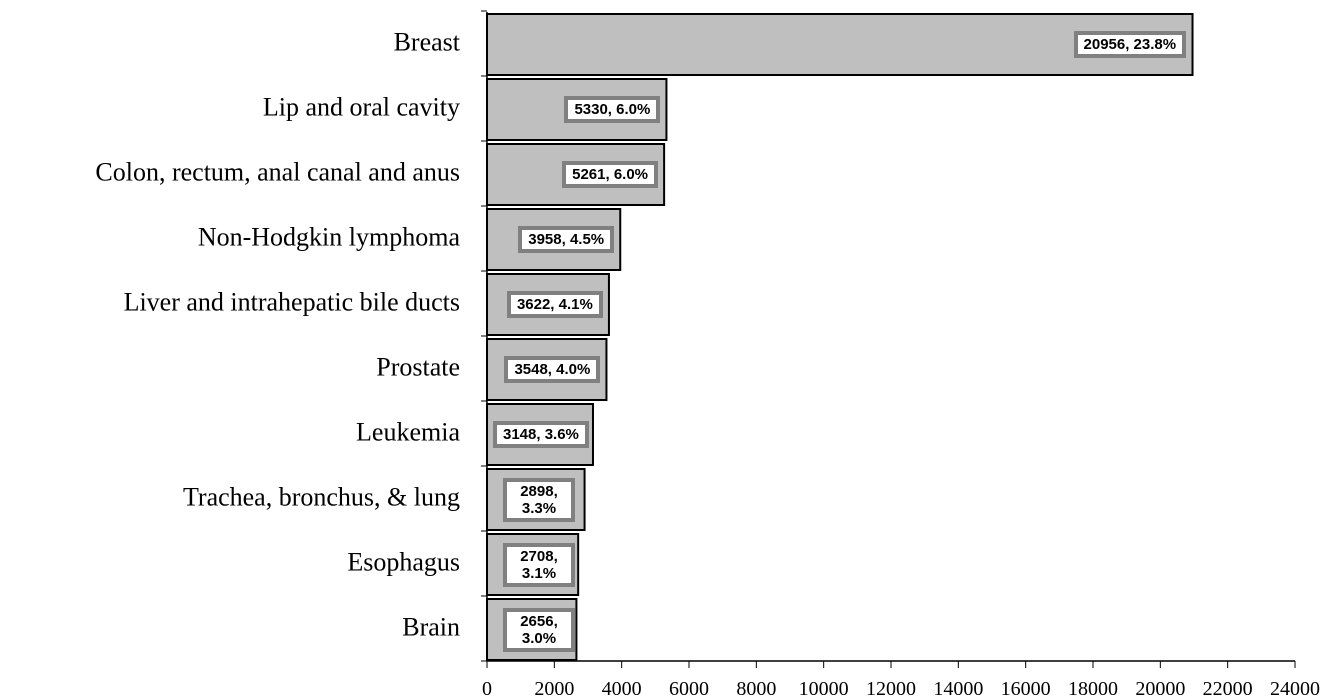 Image resolution: width=1332 pixels, height=698 pixels. I want to click on value-label: 5261, 6.0%, so click(610, 174).